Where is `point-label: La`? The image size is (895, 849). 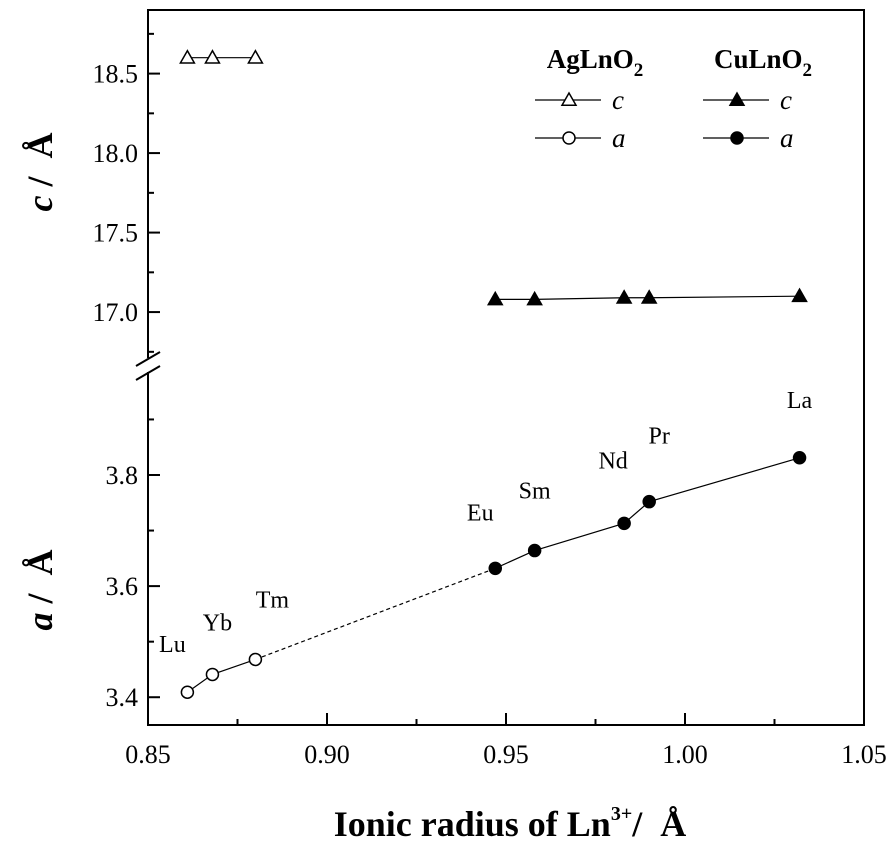
point-label: La is located at coordinates (800, 401).